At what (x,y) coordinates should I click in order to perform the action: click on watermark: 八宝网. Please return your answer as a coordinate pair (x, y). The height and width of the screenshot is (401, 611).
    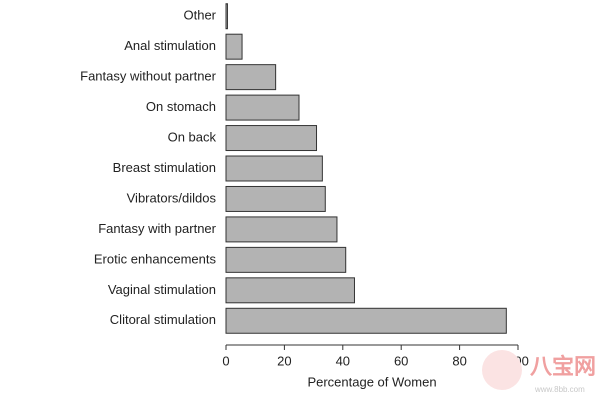
    Looking at the image, I should click on (563, 366).